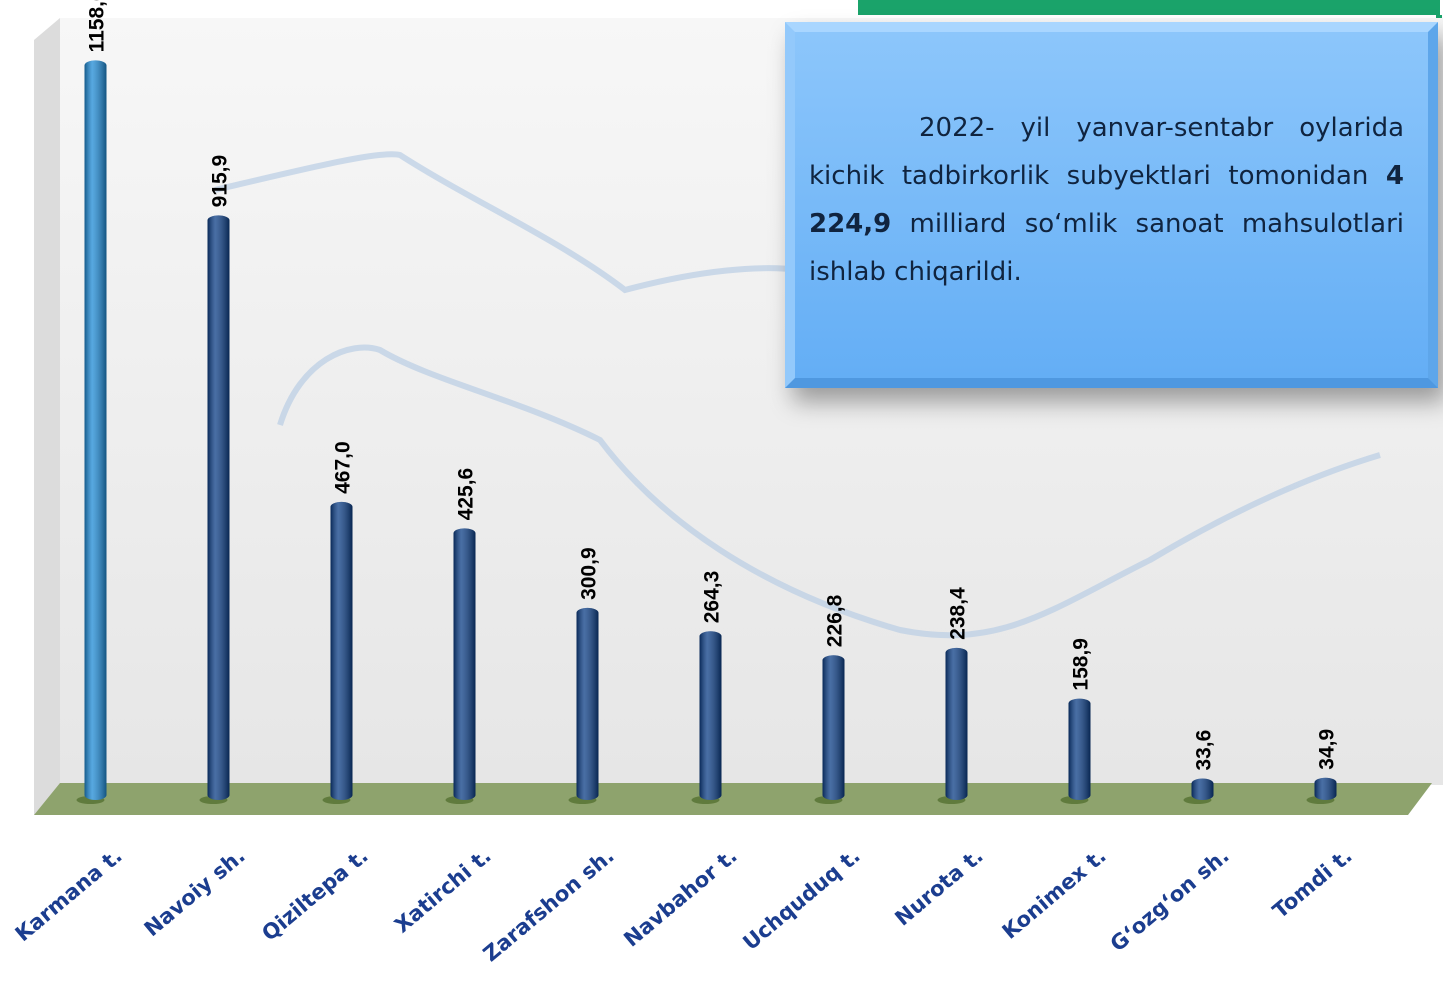  I want to click on x-tick-label: Tomdi t., so click(1312, 883).